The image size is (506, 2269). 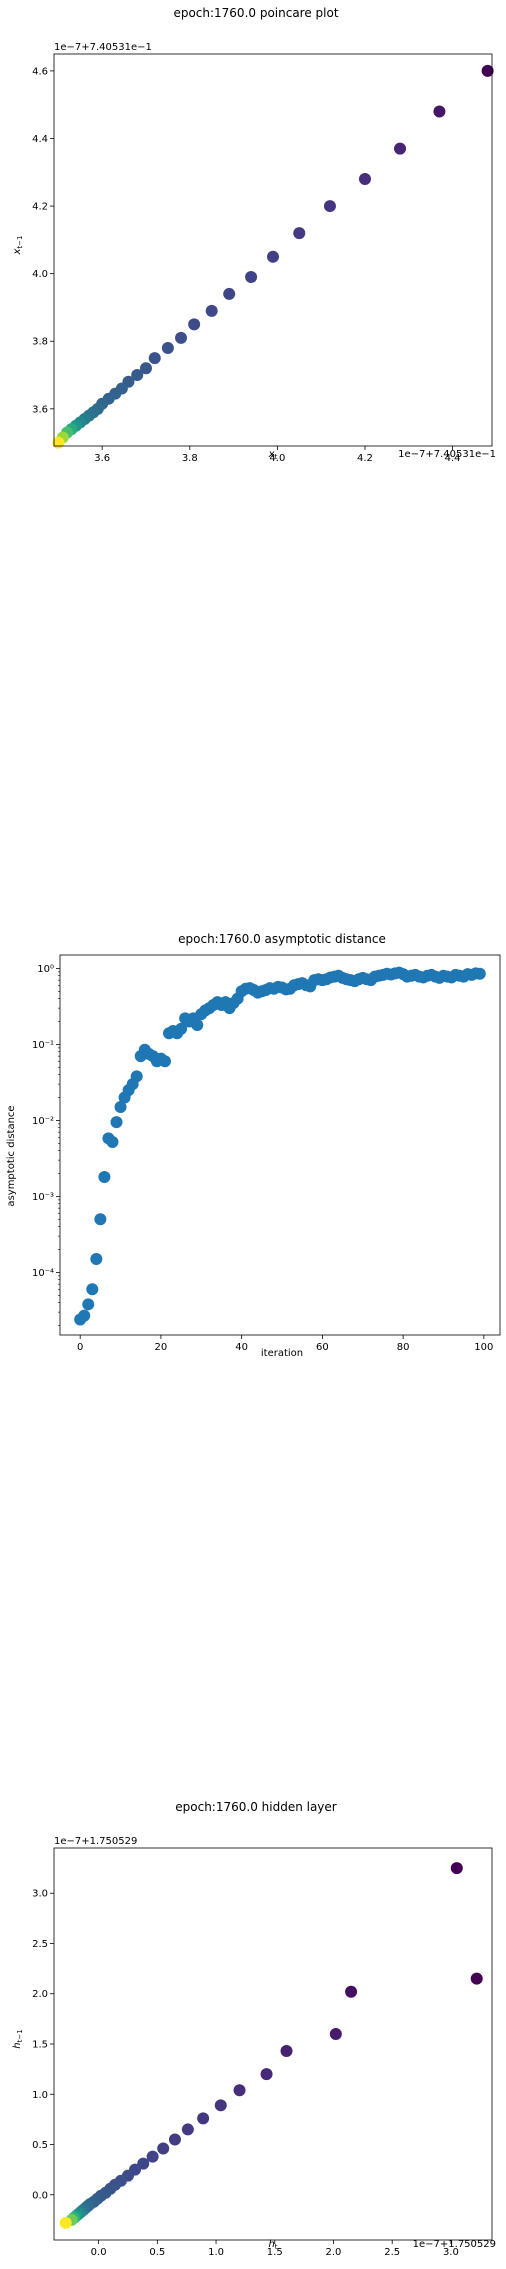 I want to click on x-tick-label: 3.8, so click(x=190, y=458).